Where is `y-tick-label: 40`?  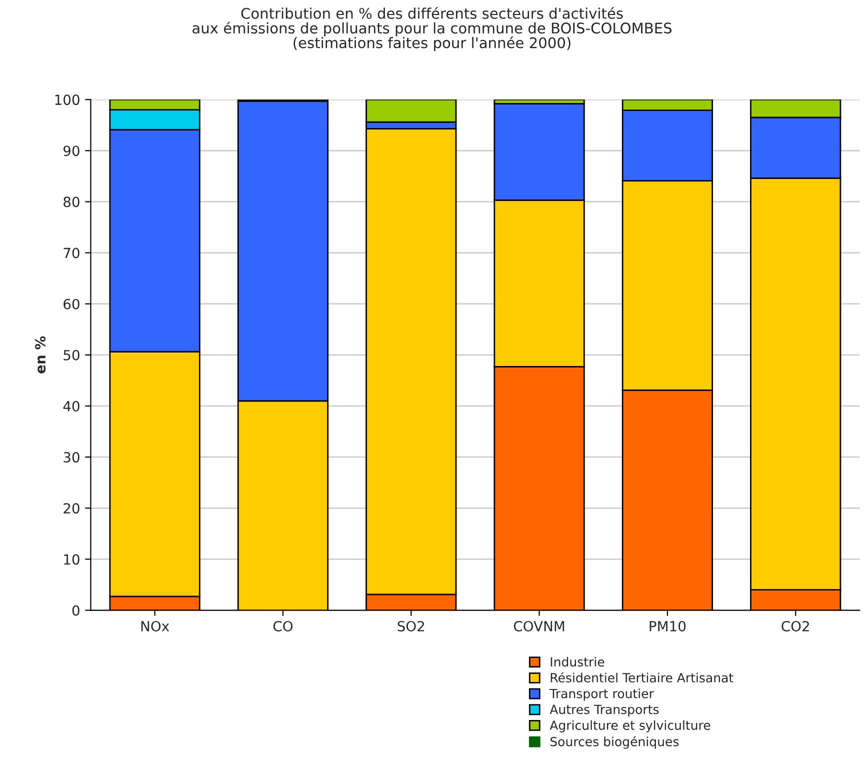
y-tick-label: 40 is located at coordinates (71, 406).